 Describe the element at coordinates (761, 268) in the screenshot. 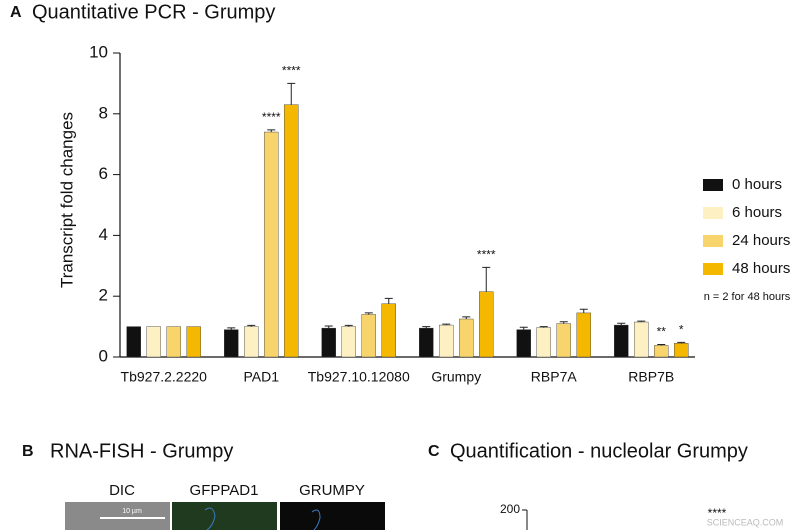

I see `legend-label: 48 hours` at that location.